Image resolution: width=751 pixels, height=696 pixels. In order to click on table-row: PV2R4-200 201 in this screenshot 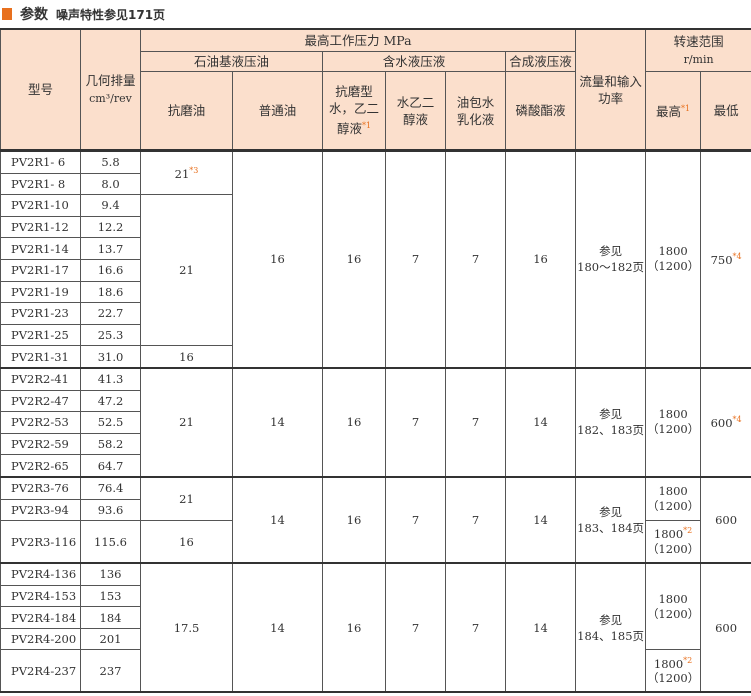, I will do `click(375, 639)`.